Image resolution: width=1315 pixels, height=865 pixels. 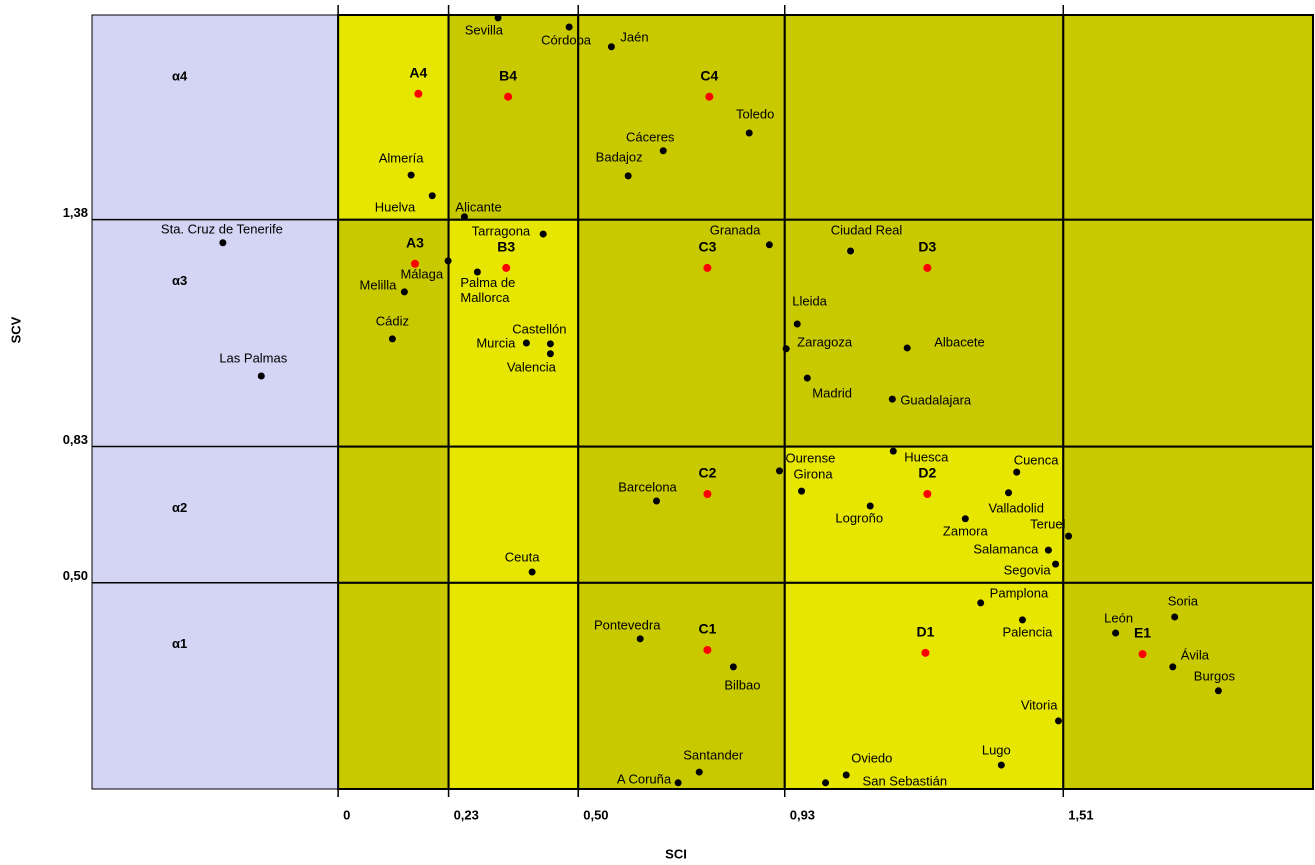 What do you see at coordinates (484, 30) in the screenshot?
I see `point-label: Sevilla` at bounding box center [484, 30].